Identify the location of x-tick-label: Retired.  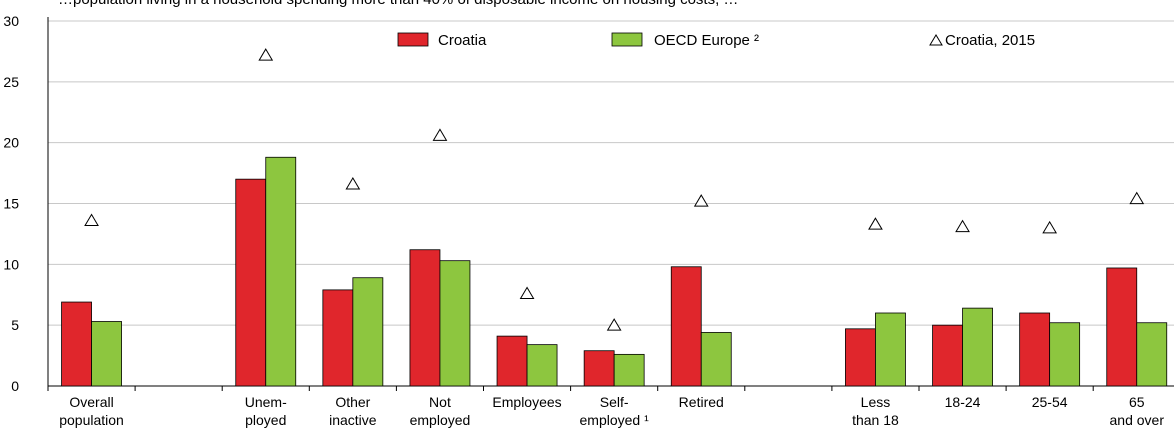
(701, 402).